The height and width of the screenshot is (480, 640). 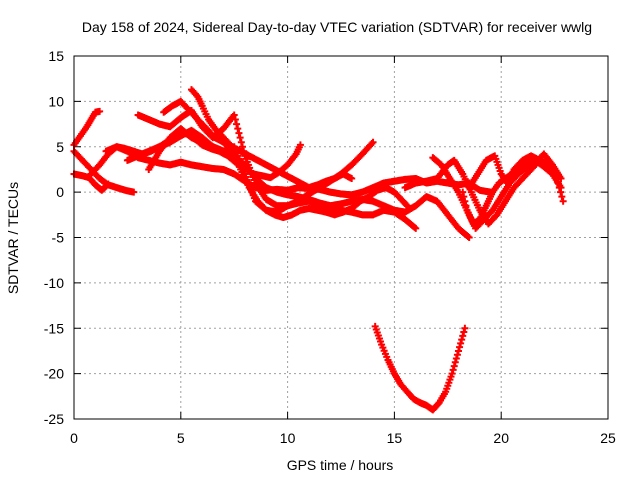 I want to click on y-tick-label: -25, so click(x=54, y=419).